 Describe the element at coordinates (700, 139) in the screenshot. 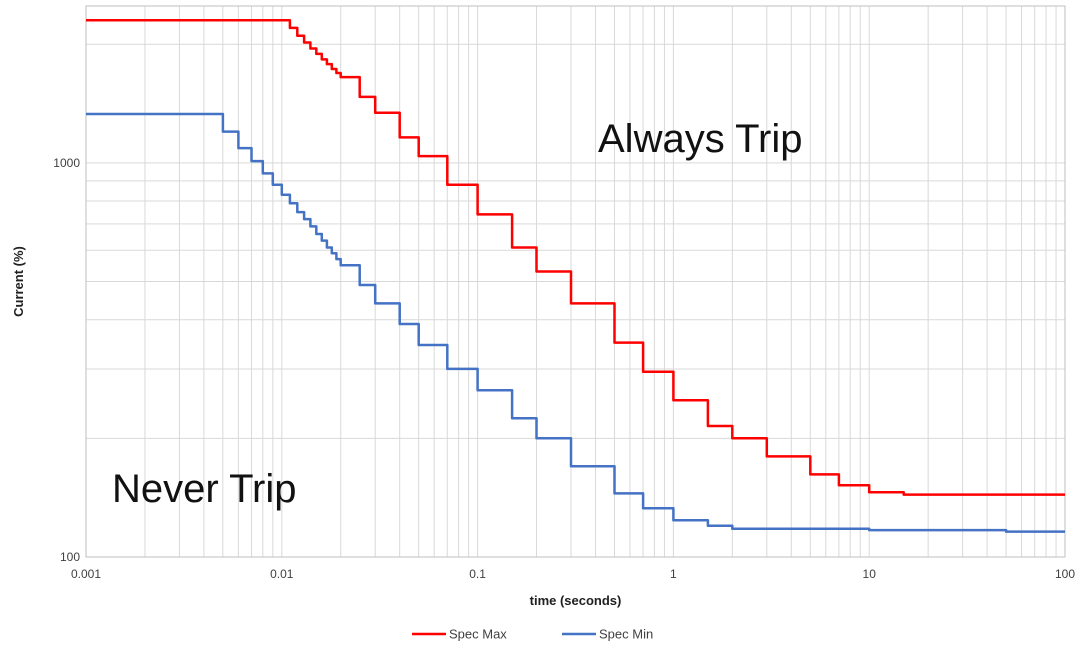

I see `annotation-always-trip: Always Trip` at that location.